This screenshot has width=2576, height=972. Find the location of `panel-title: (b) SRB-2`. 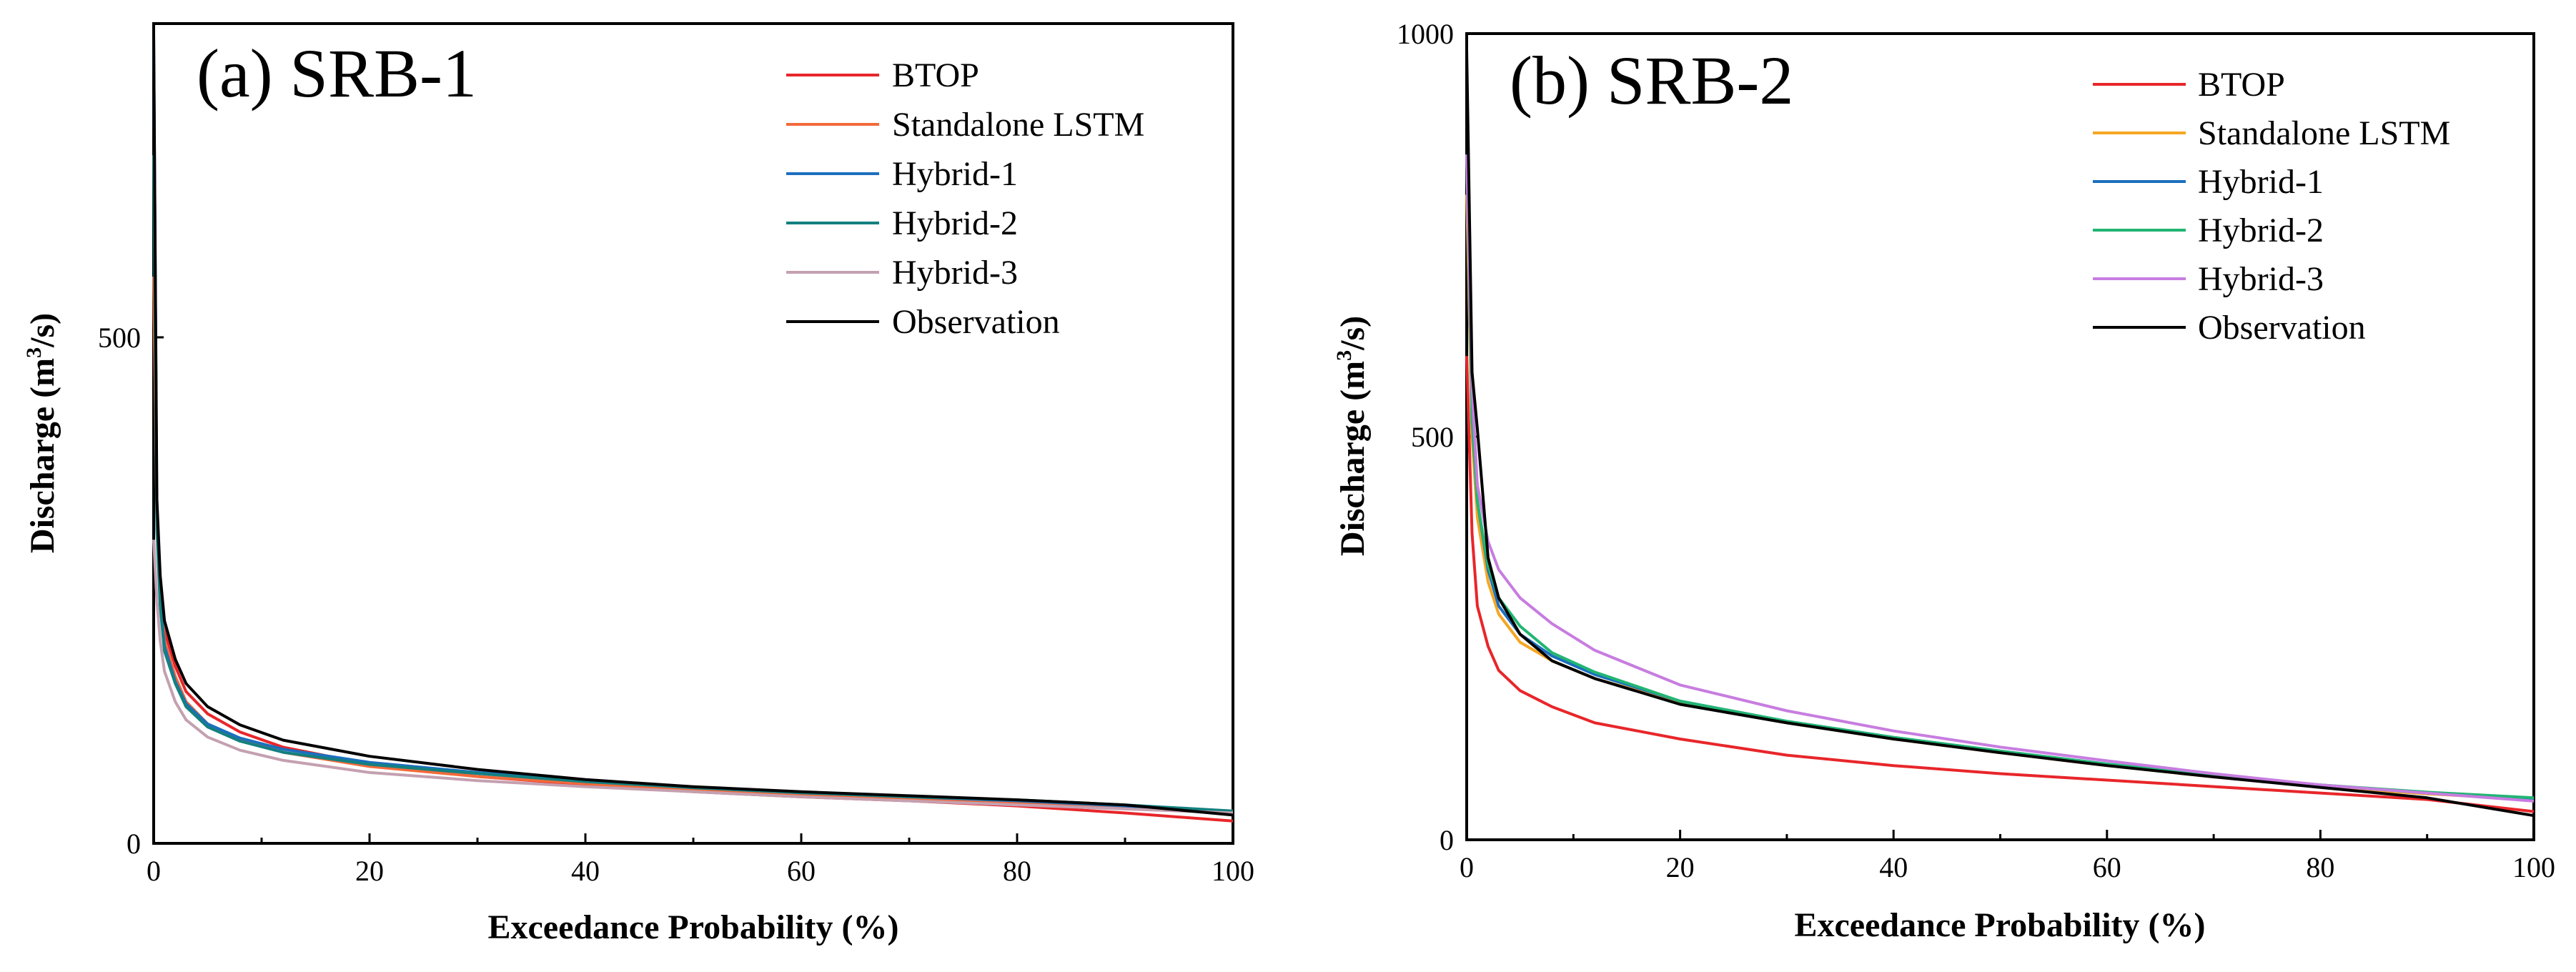

panel-title: (b) SRB-2 is located at coordinates (1652, 80).